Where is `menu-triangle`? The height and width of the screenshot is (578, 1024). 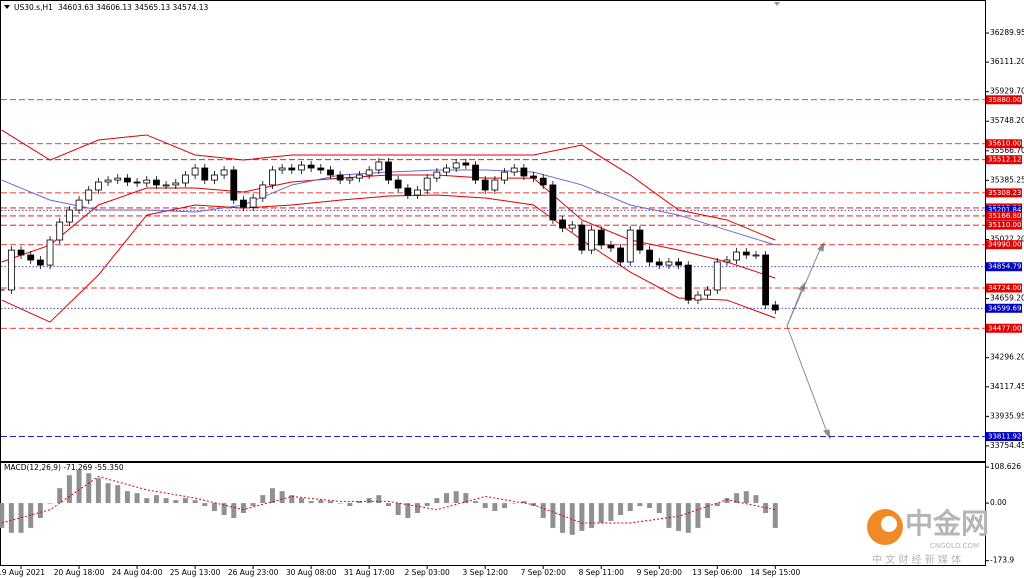
menu-triangle is located at coordinates (7, 7).